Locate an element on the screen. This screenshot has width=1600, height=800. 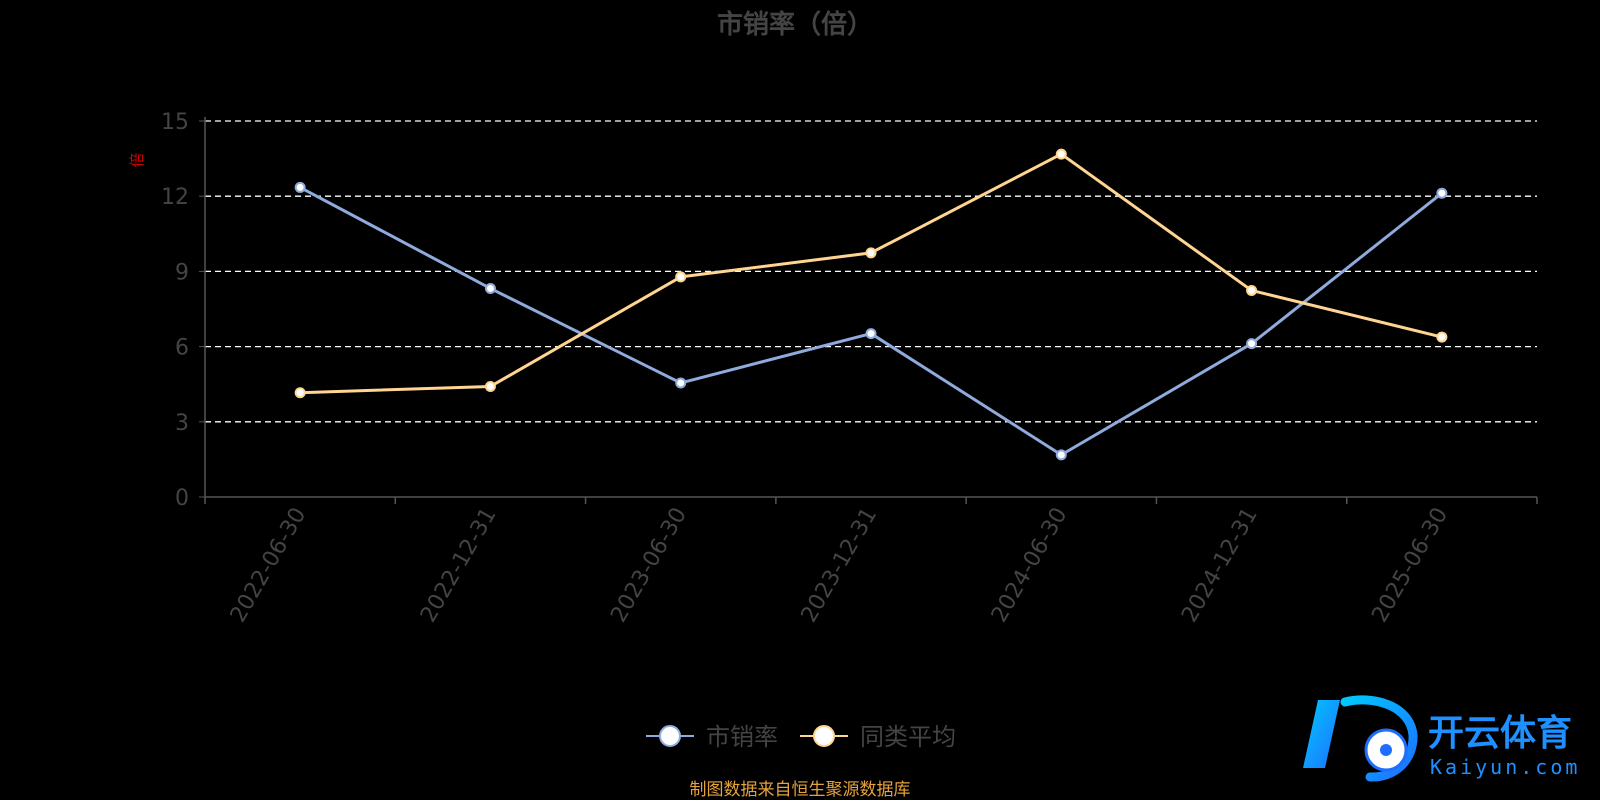
x-tick-label: 2022-06-30 is located at coordinates (269, 565).